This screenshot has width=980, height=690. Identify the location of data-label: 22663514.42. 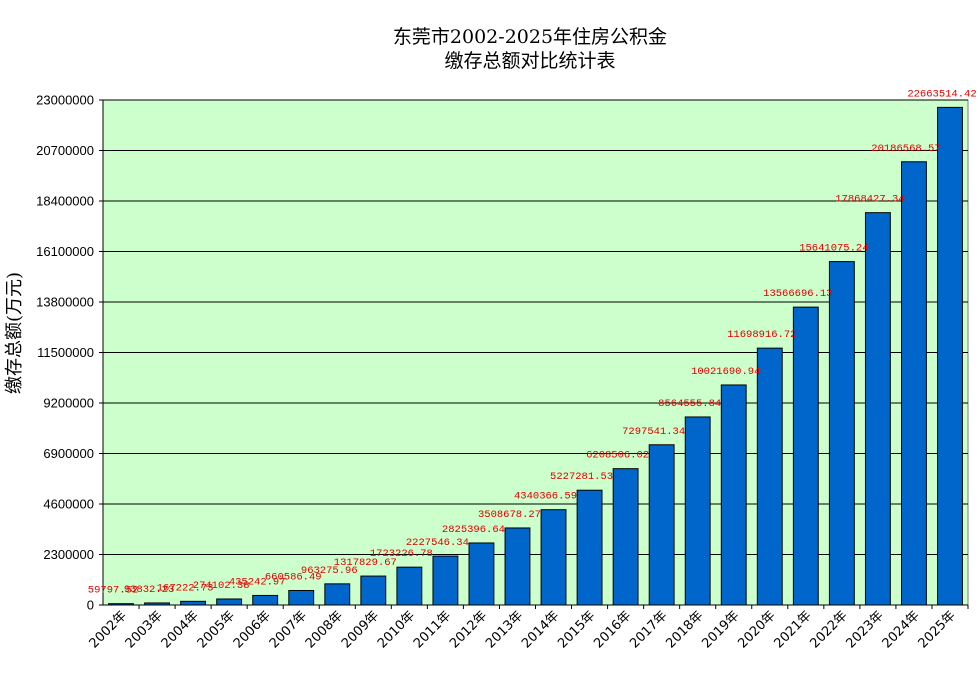
(941, 94).